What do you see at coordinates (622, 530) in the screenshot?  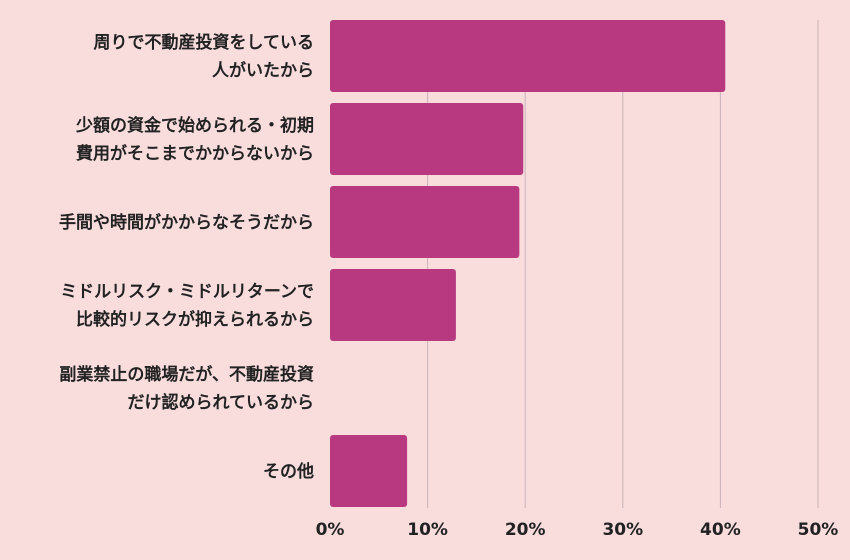 I see `tick-label: 30%` at bounding box center [622, 530].